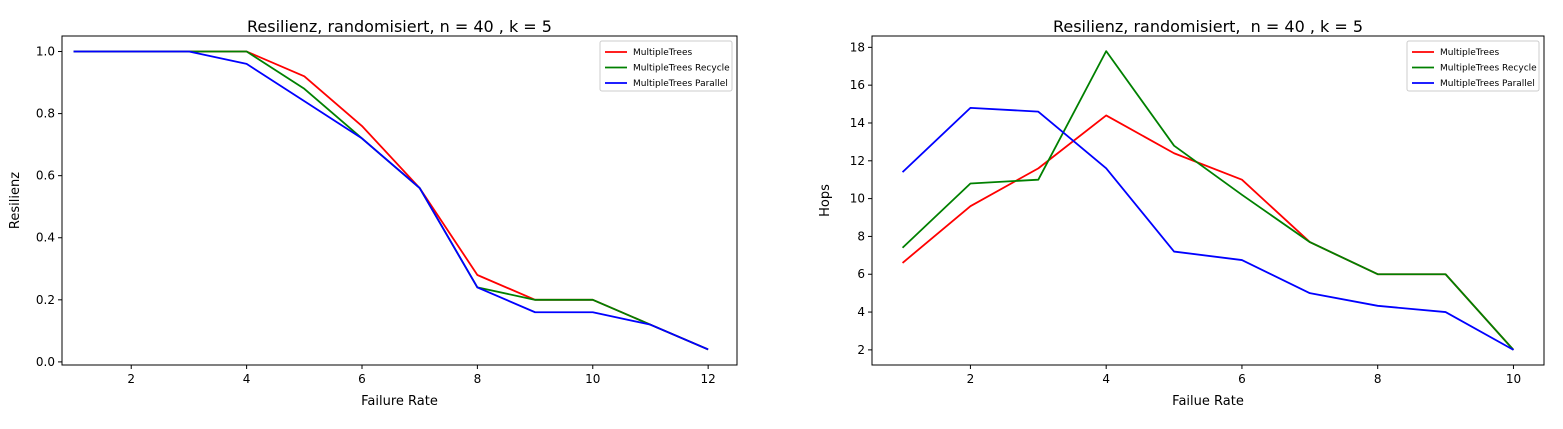 The height and width of the screenshot is (429, 1563). I want to click on hops-x-tick-label-0: 2, so click(971, 379).